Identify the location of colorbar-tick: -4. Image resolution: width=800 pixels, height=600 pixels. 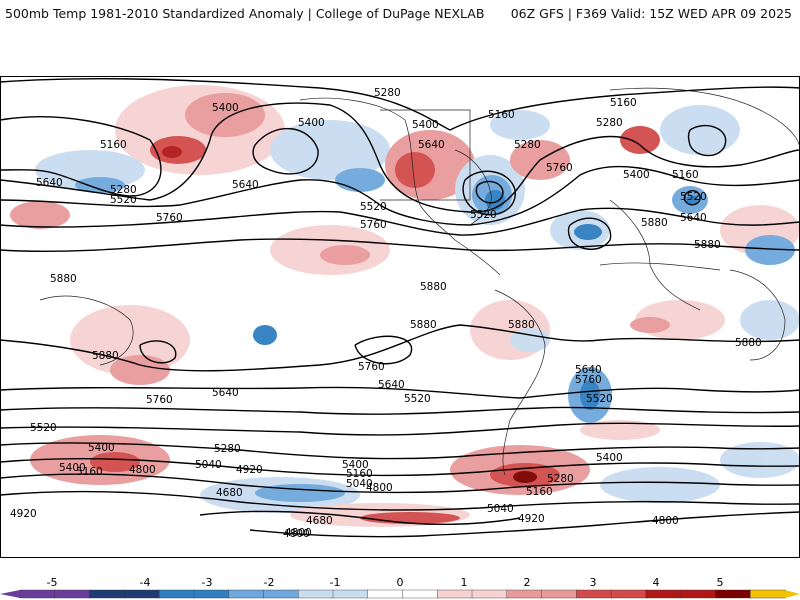
(145, 582).